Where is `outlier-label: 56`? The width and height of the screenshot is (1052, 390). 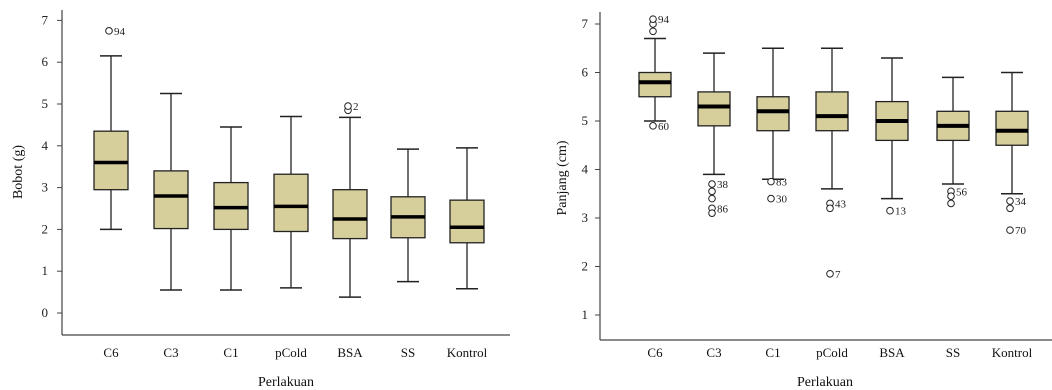 outlier-label: 56 is located at coordinates (962, 192).